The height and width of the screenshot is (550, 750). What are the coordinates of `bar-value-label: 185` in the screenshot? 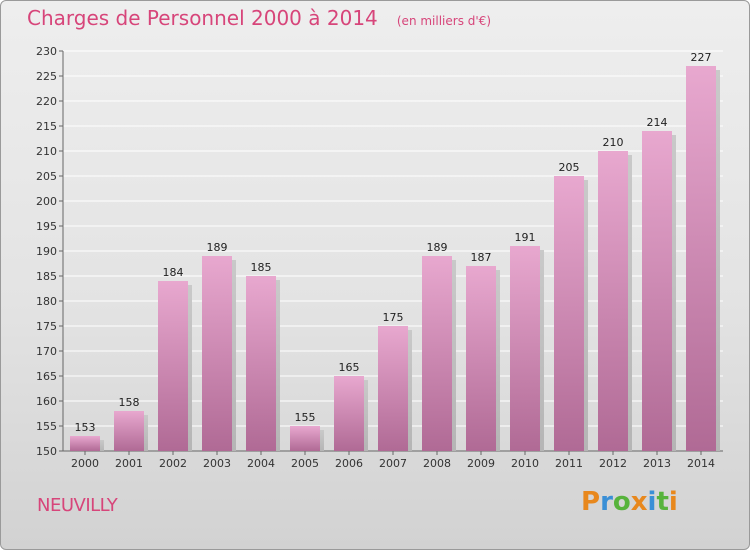 It's located at (261, 267).